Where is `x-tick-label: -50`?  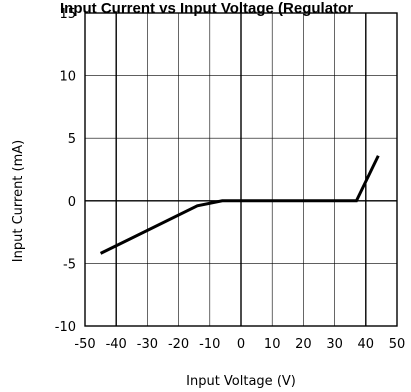
x-tick-label: -50 is located at coordinates (84, 344).